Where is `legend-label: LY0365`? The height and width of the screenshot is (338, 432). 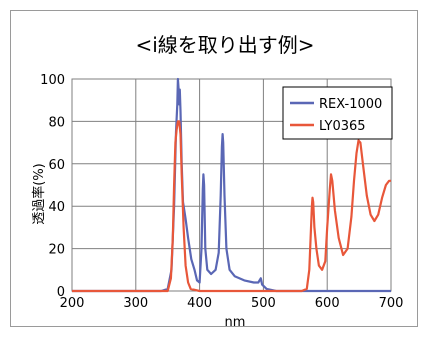 legend-label: LY0365 is located at coordinates (342, 126).